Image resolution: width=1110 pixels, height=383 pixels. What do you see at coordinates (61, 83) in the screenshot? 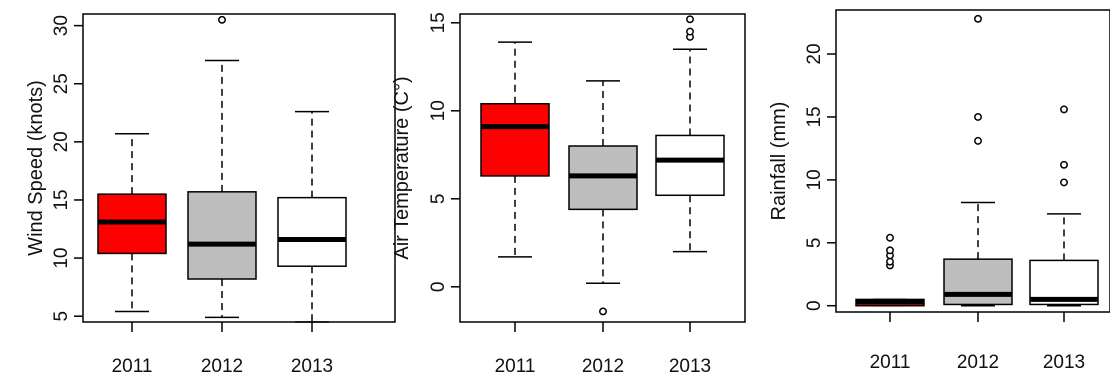
I see `y-tick-label: 25` at bounding box center [61, 83].